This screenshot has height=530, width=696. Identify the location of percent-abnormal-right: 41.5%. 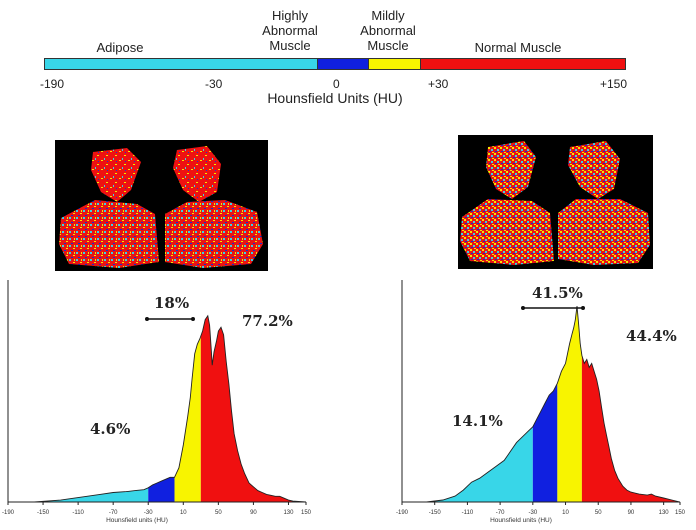
(557, 293).